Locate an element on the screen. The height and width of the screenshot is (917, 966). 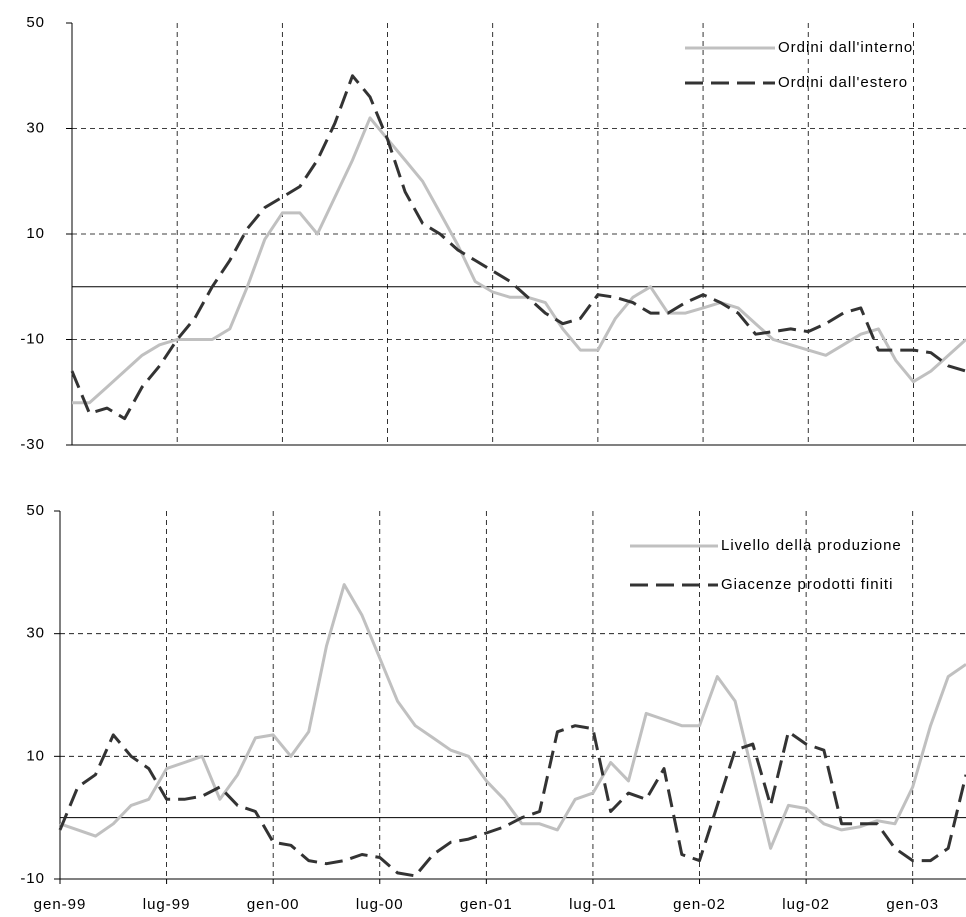
legend-label: Ordini dall'estero is located at coordinates (843, 82).